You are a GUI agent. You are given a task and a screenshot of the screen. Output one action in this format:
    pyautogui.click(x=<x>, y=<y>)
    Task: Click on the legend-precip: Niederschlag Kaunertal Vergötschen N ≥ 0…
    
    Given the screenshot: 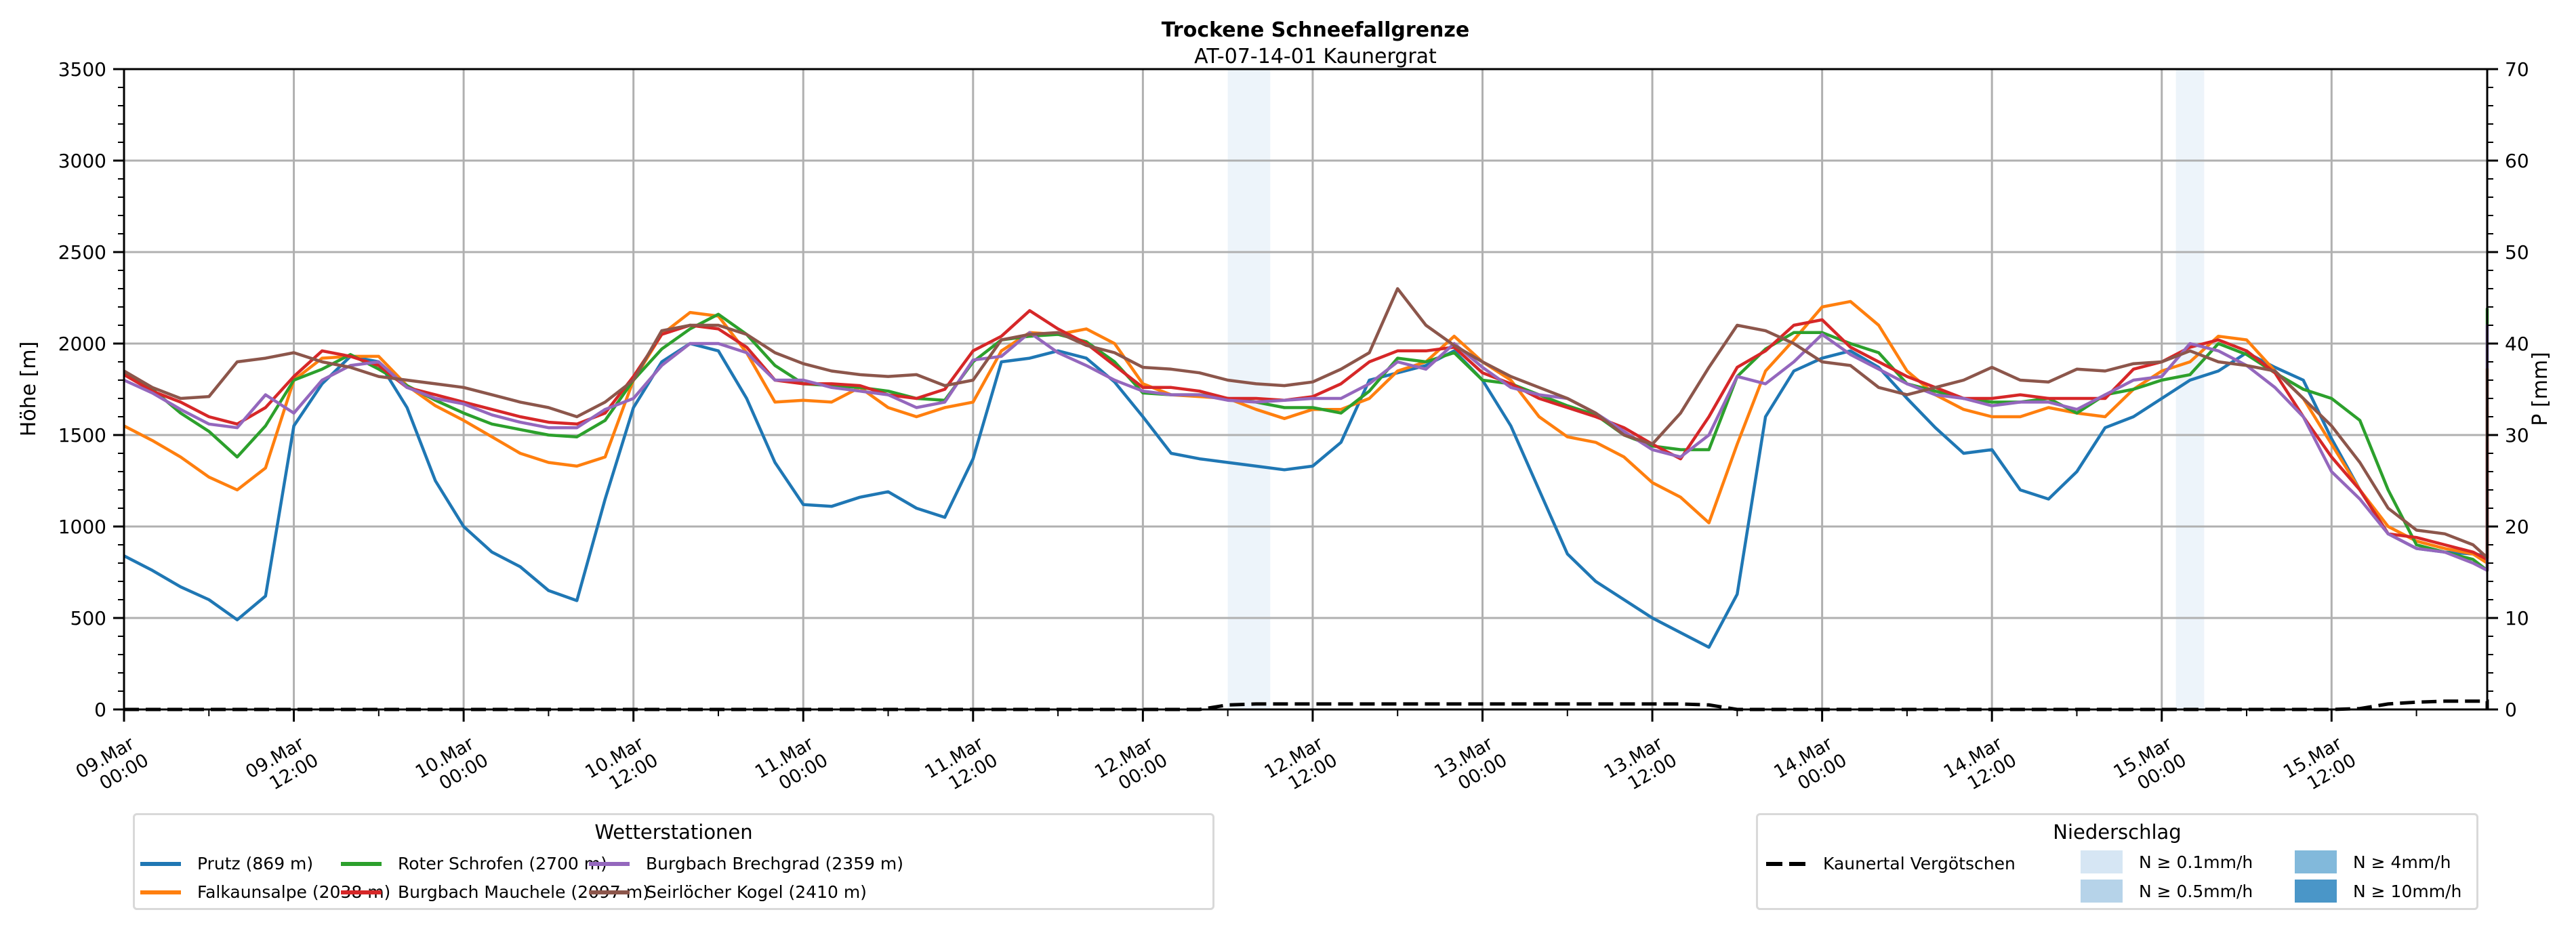 What is the action you would take?
    pyautogui.click(x=2117, y=862)
    